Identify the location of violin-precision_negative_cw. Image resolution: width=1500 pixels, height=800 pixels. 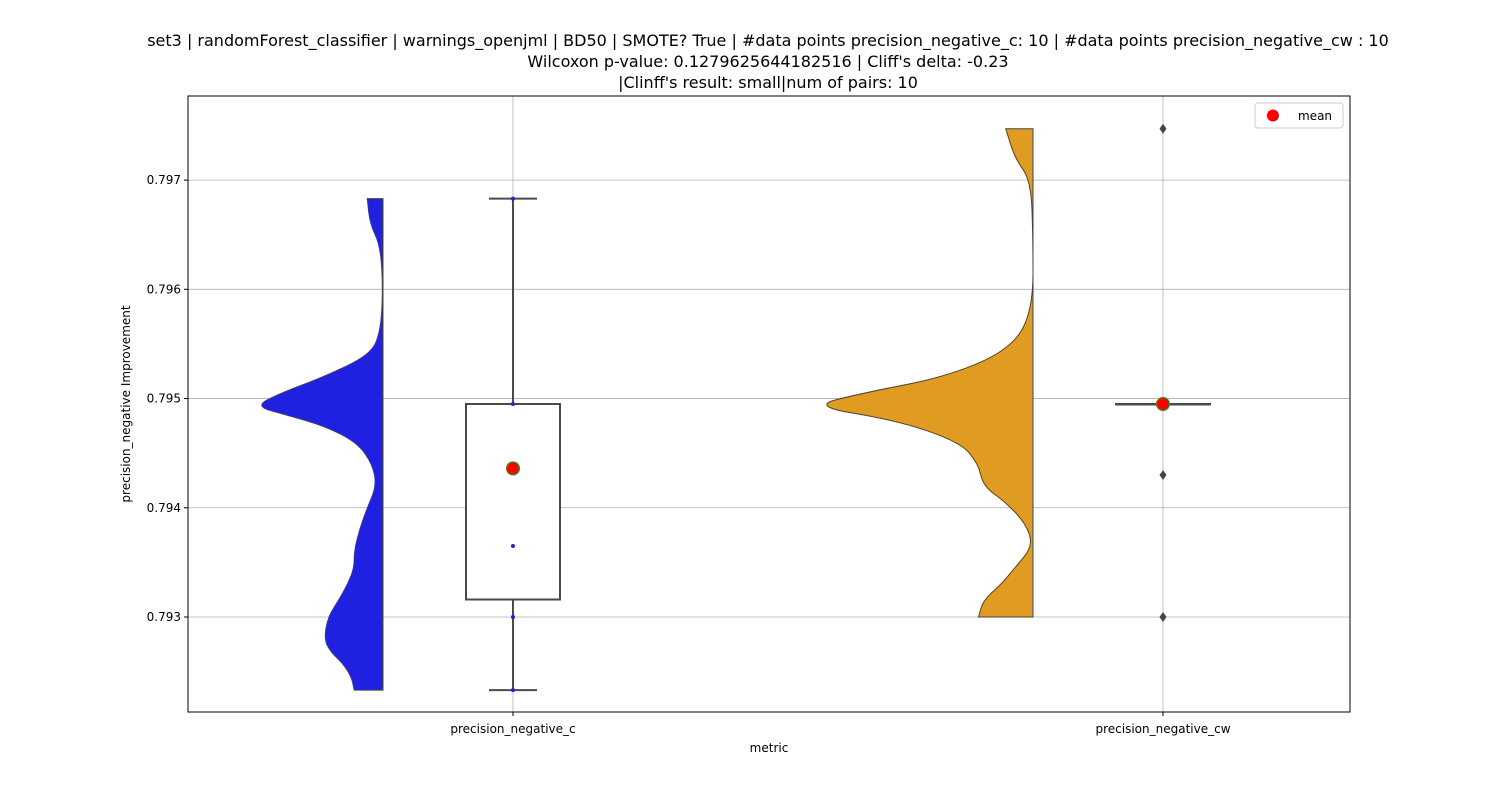
(930, 373).